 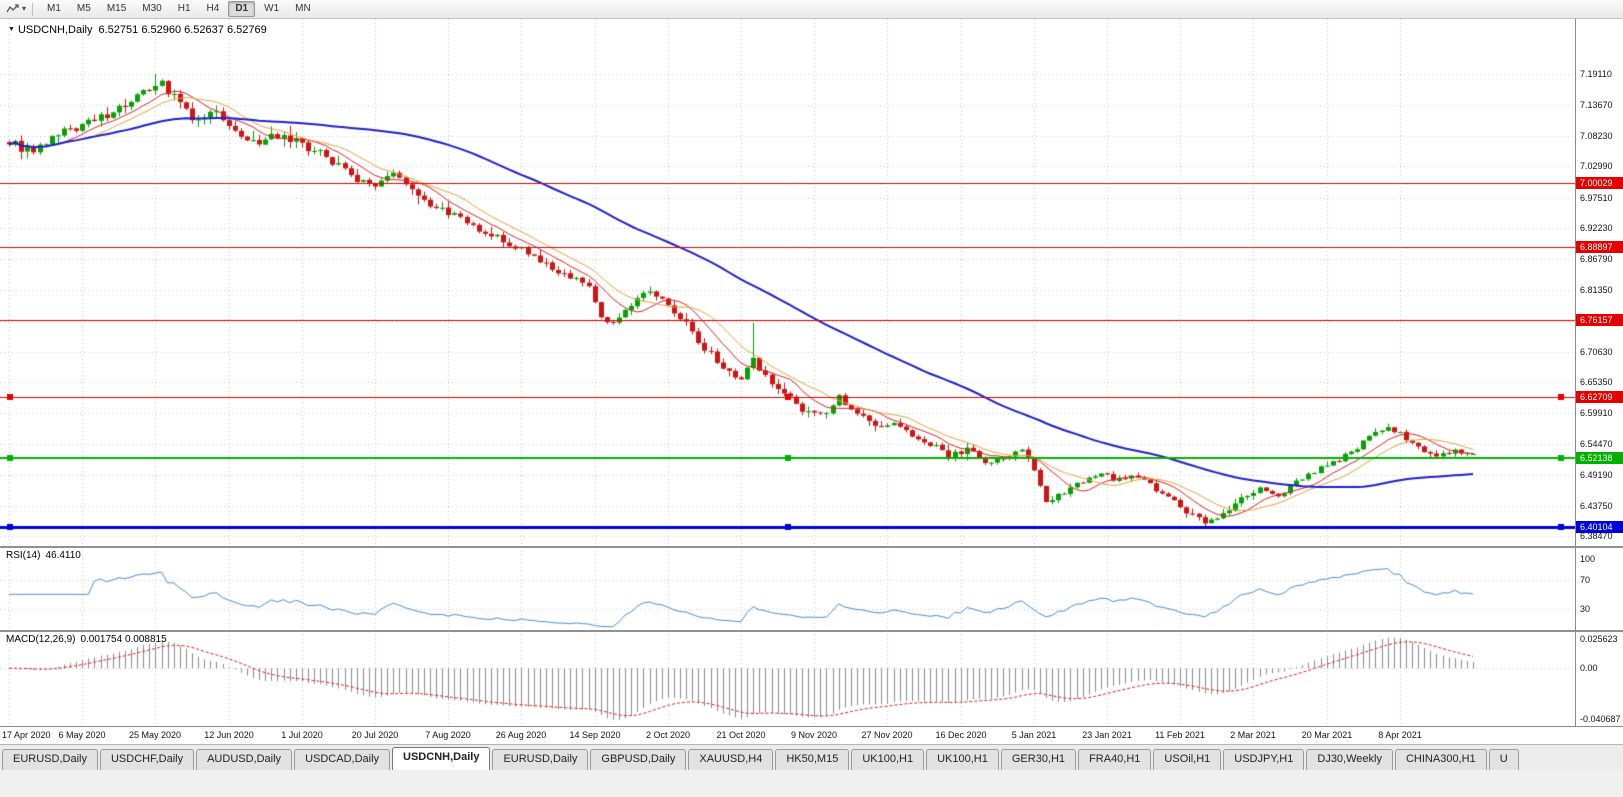 What do you see at coordinates (668, 735) in the screenshot?
I see `time-tick-label: 2 Oct 2020` at bounding box center [668, 735].